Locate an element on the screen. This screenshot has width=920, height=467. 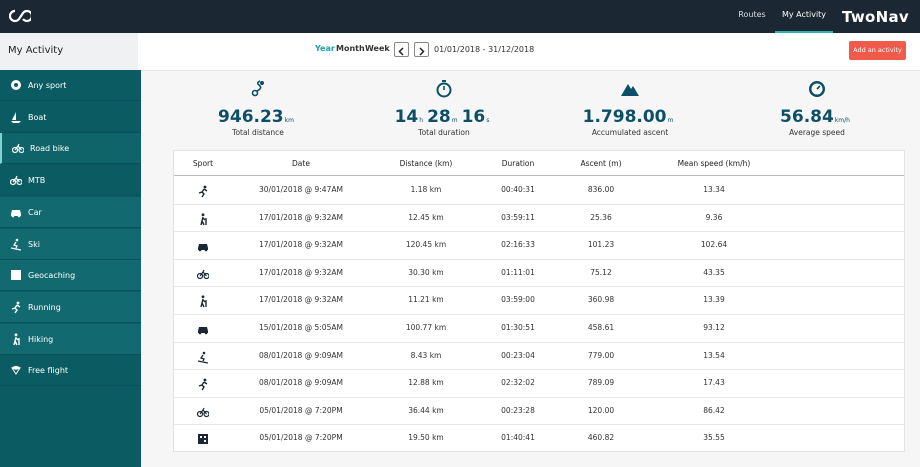
table-cell: 17.43 is located at coordinates (714, 383).